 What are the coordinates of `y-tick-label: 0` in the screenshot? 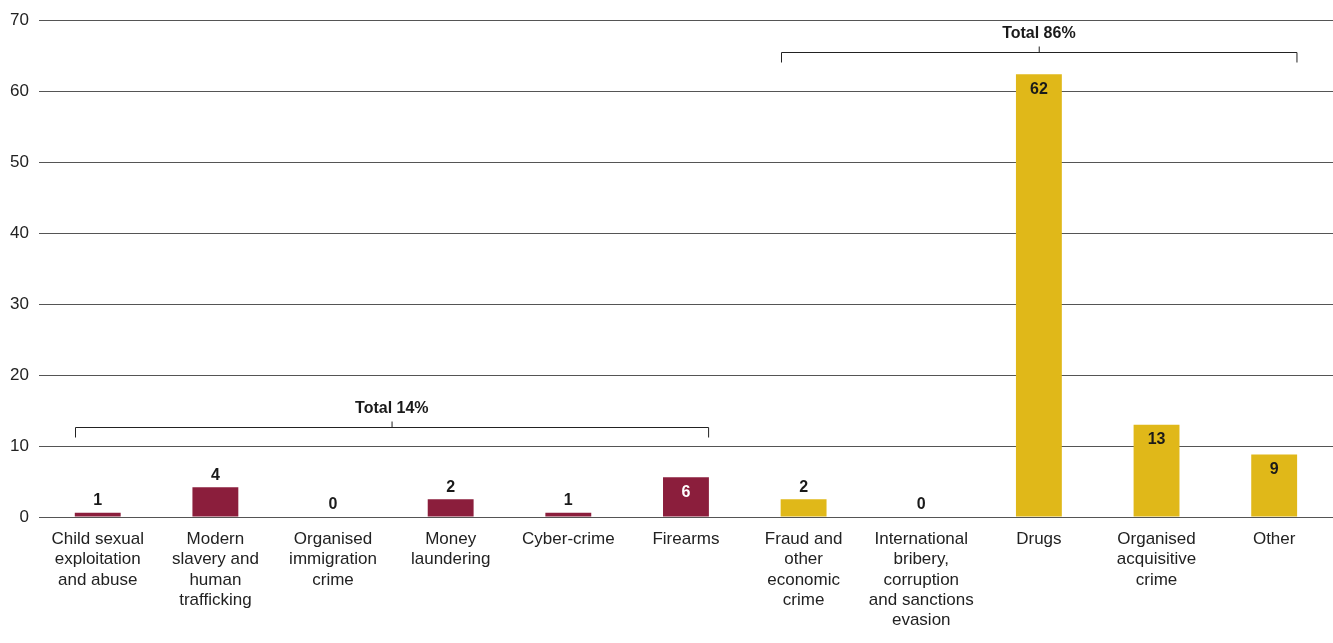 It's located at (24, 516).